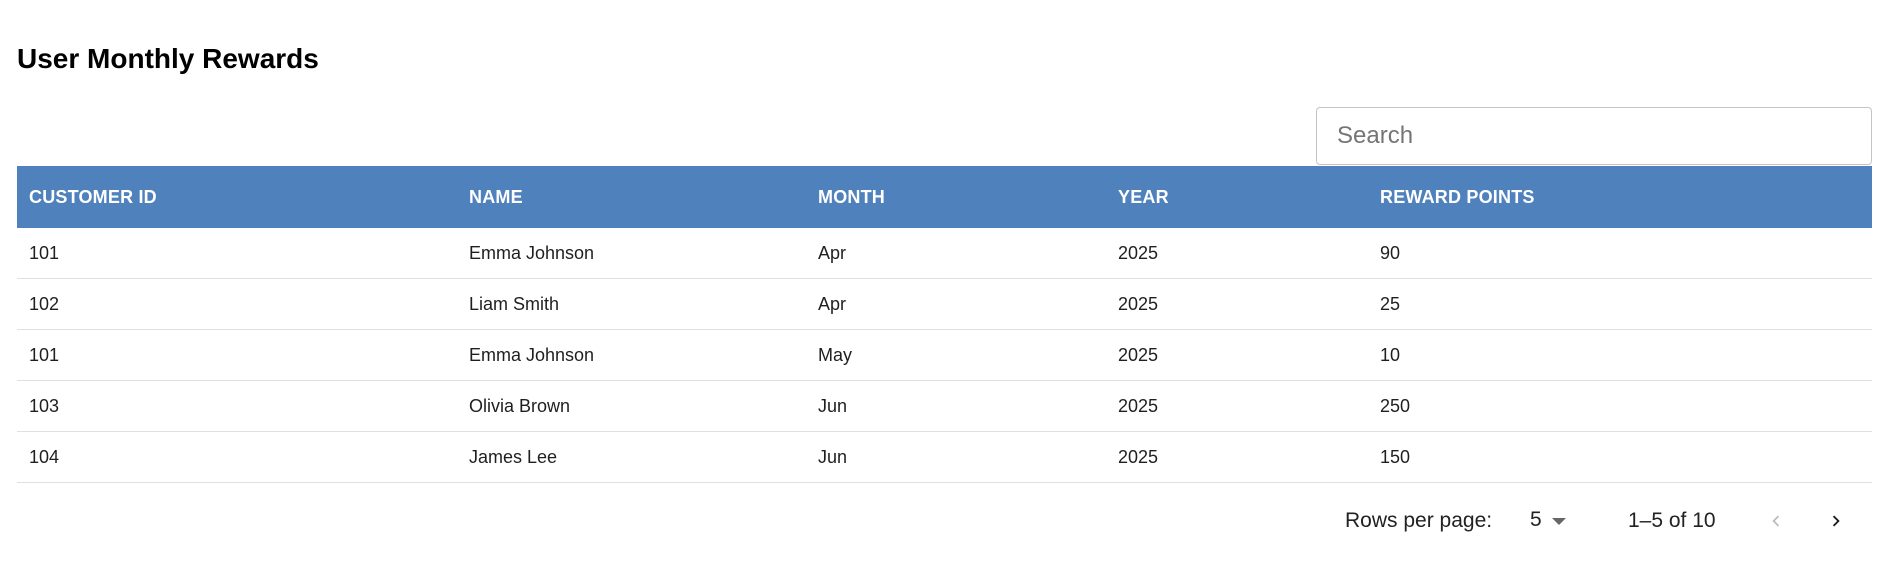 The height and width of the screenshot is (568, 1890). Describe the element at coordinates (168, 58) in the screenshot. I see `page-title: User Monthly Rewards` at that location.